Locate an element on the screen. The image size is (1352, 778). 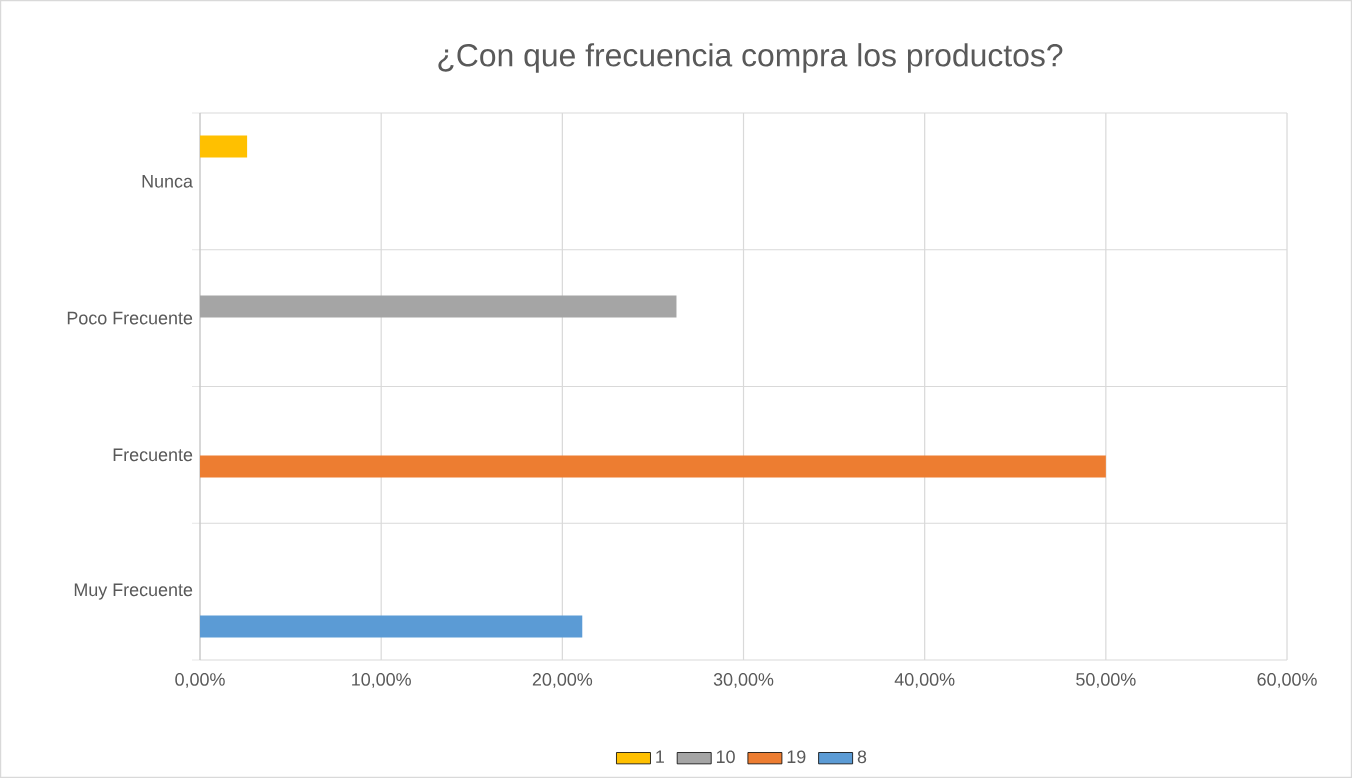
x-tick-label: 0,00% is located at coordinates (200, 680).